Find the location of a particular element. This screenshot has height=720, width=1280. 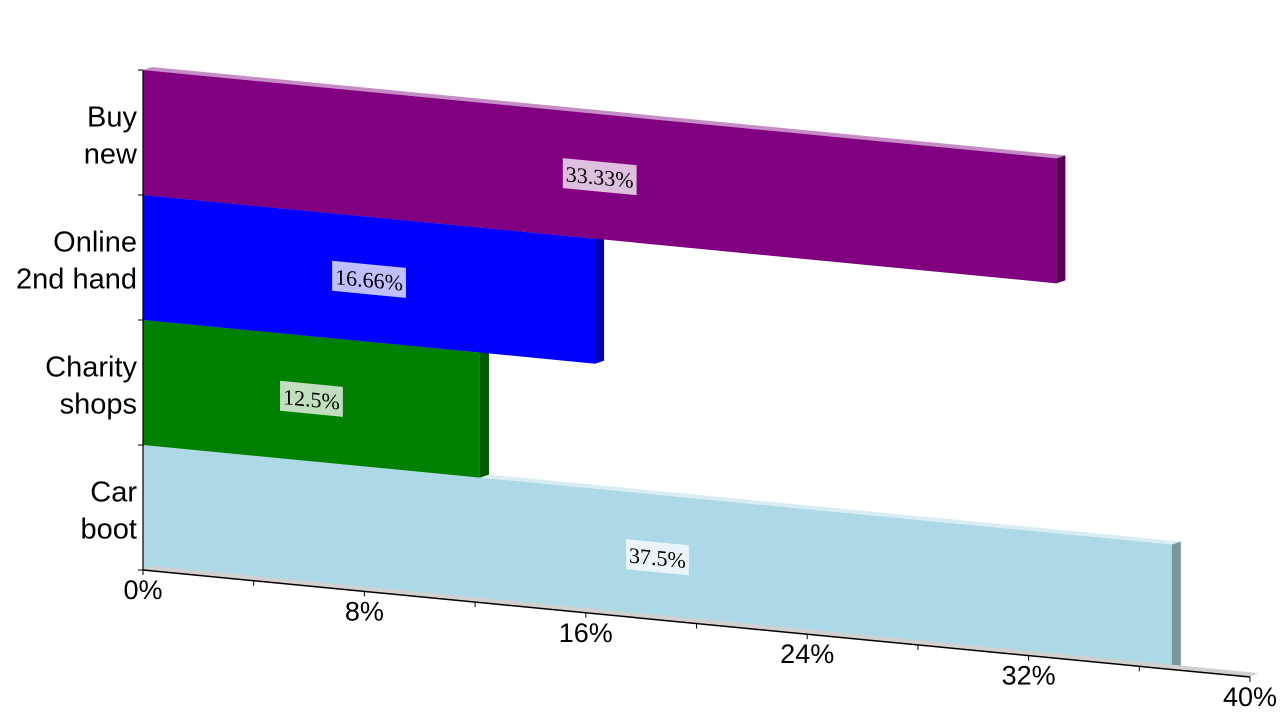

x-tick-label: 16% is located at coordinates (586, 633).